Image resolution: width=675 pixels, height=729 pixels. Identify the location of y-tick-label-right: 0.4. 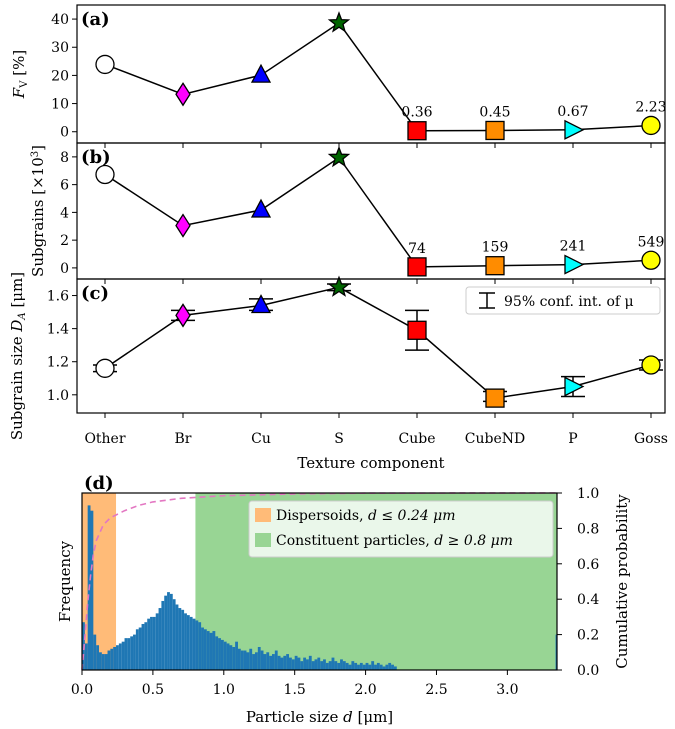
(588, 600).